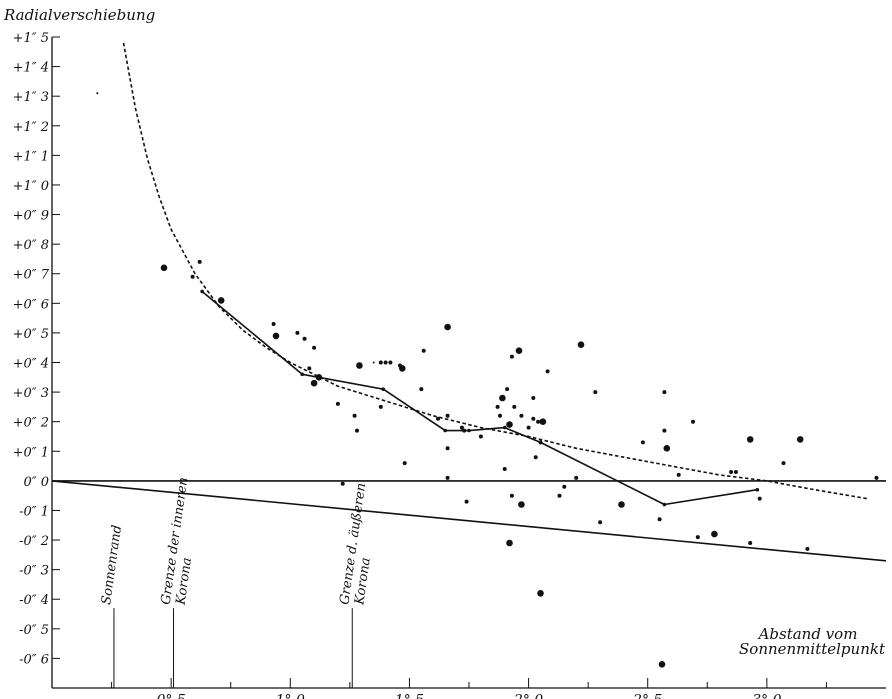  Describe the element at coordinates (766, 696) in the screenshot. I see `x-tick-label: 3° 0` at that location.